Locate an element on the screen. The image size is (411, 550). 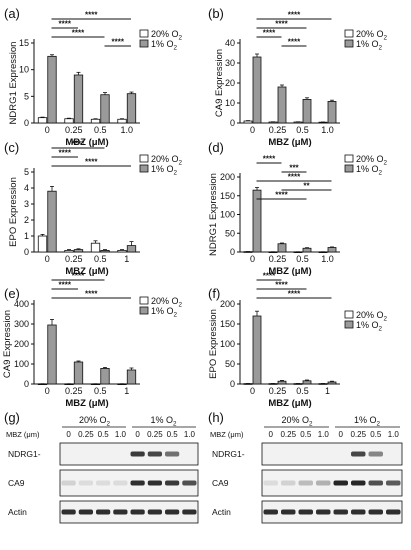
group-label-1-o2-subscript: 2 is located at coordinates (175, 424).